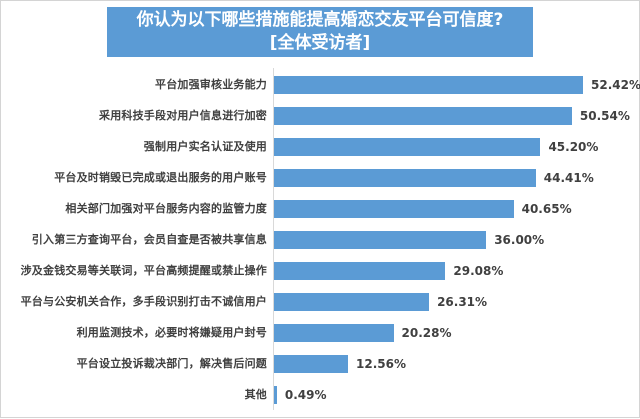 The image size is (640, 419). Describe the element at coordinates (183, 115) in the screenshot. I see `category-label: 采用科技手段对用户信息进行加密` at that location.